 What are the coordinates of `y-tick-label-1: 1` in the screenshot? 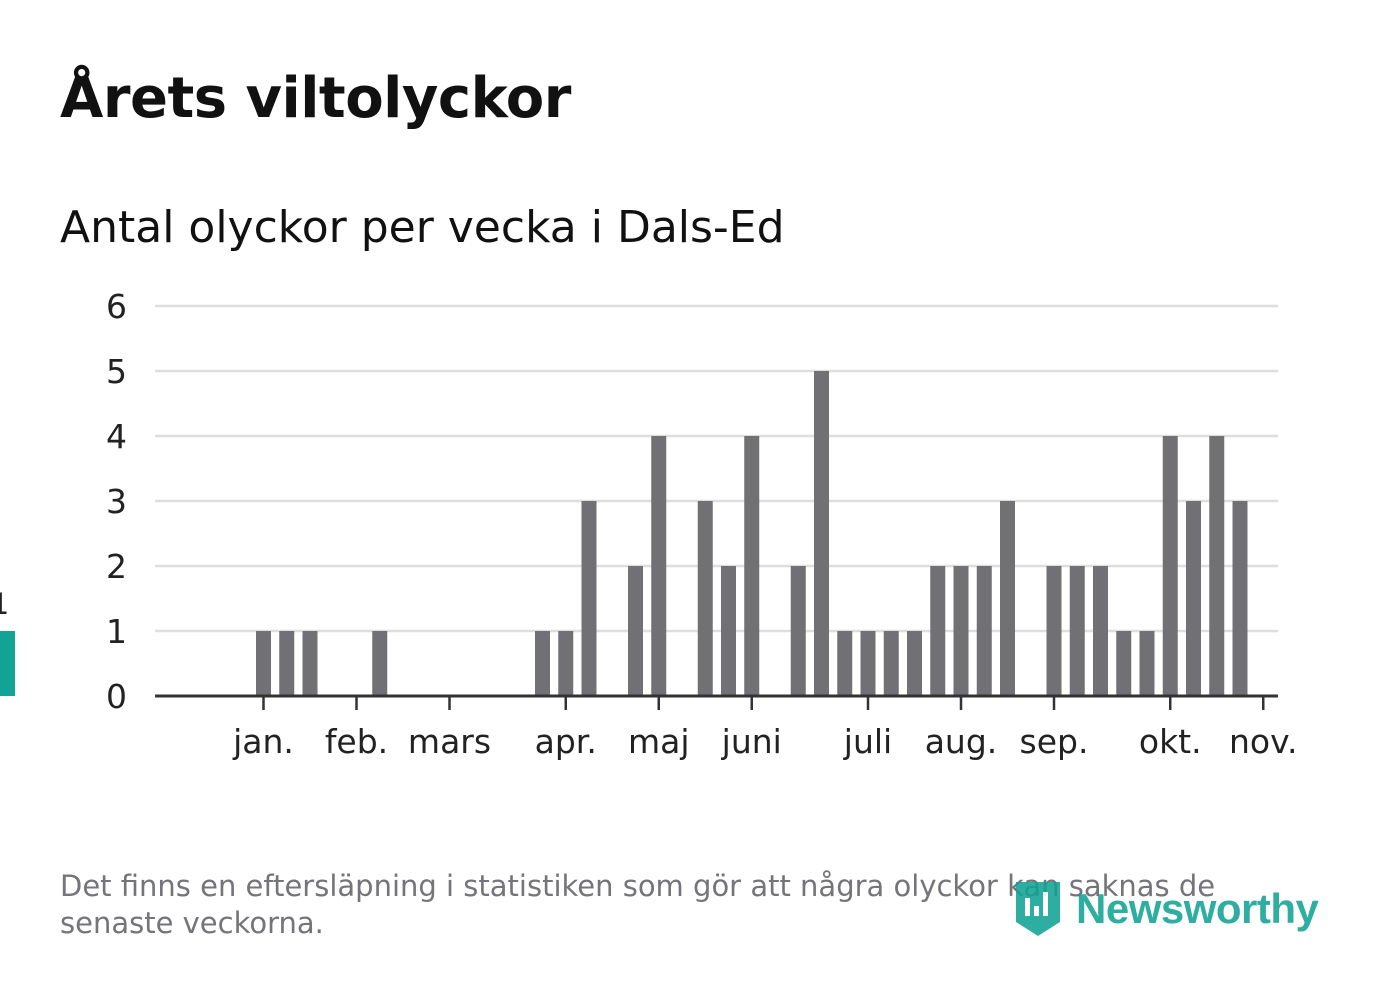 It's located at (116, 631).